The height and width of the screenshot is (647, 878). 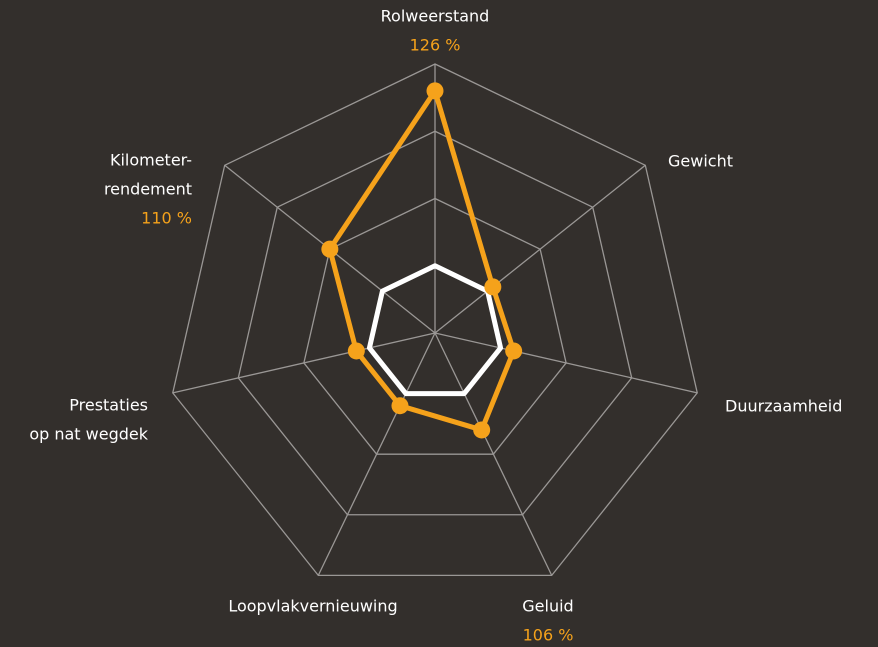 What do you see at coordinates (435, 16) in the screenshot?
I see `axis-label: Rolweerstand` at bounding box center [435, 16].